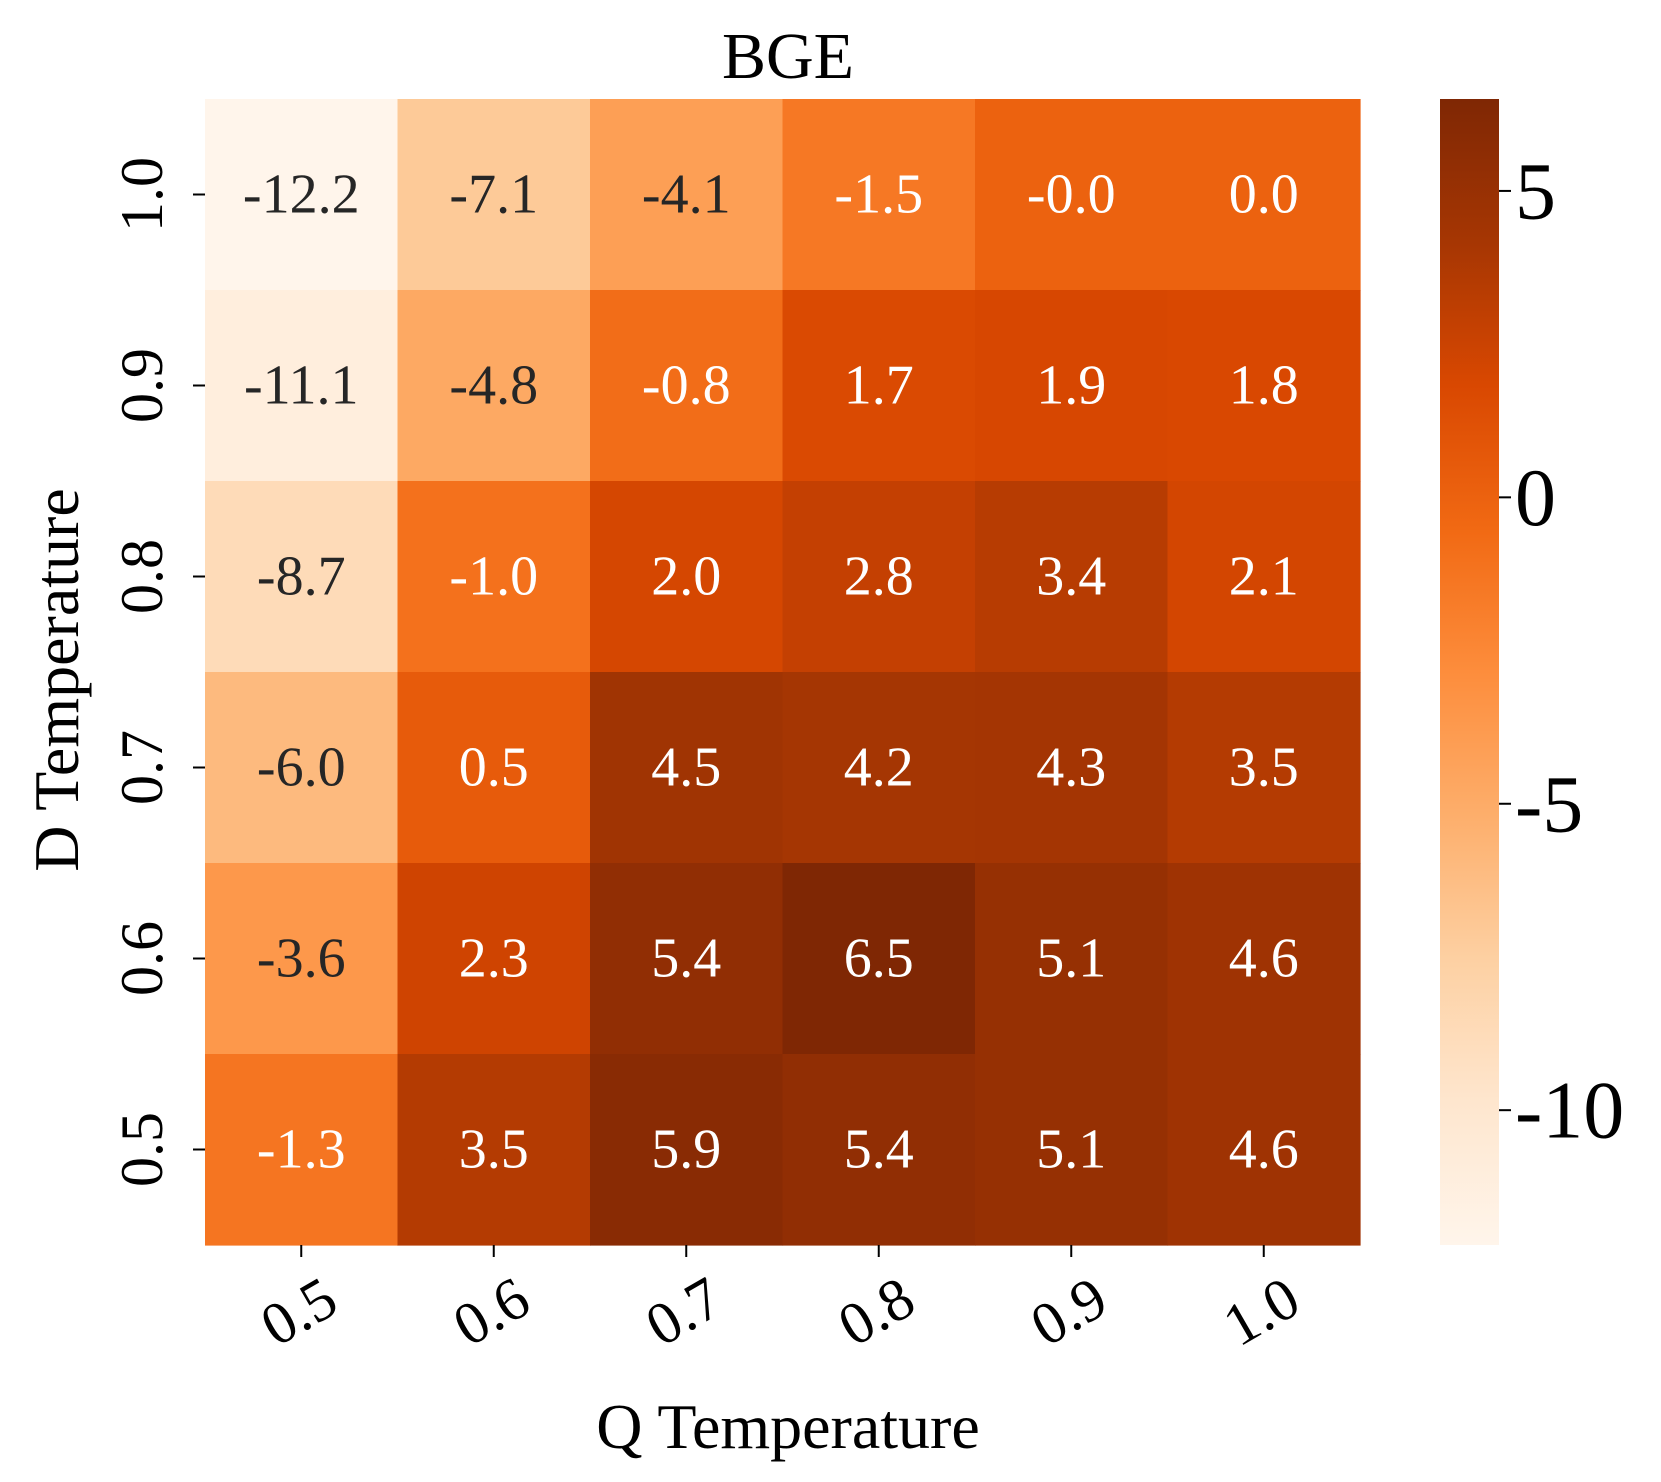 The image size is (1661, 1482). I want to click on y-axis-ticks: 1.0 0.9 0.8 0.7 0.6 0.5, so click(157, 672).